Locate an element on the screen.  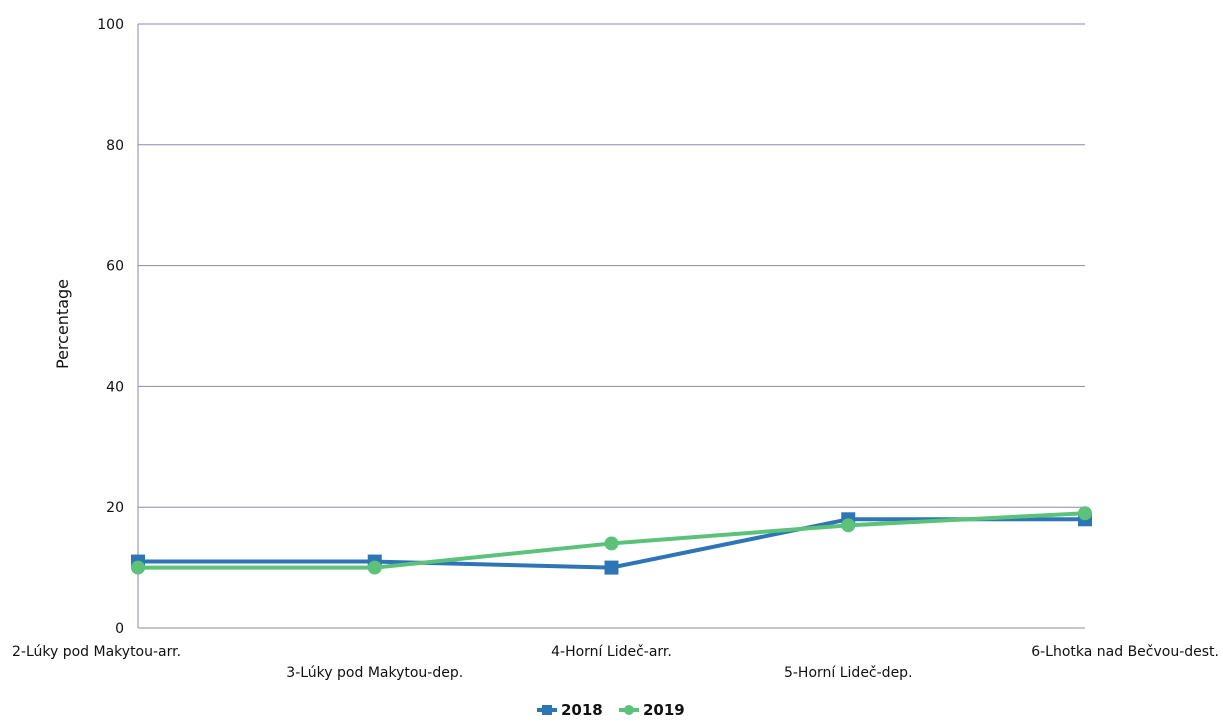
y-axis-label: Percentage is located at coordinates (62, 324).